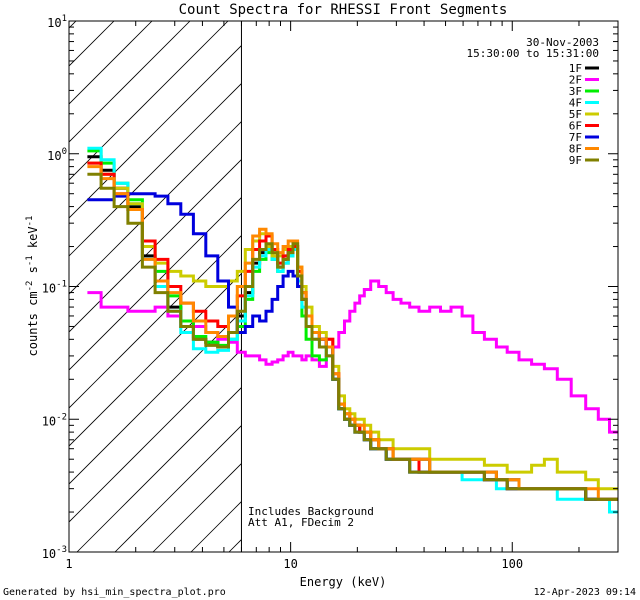  I want to click on chart-title: Count Spectra for RHESSI Front Segments, so click(343, 10).